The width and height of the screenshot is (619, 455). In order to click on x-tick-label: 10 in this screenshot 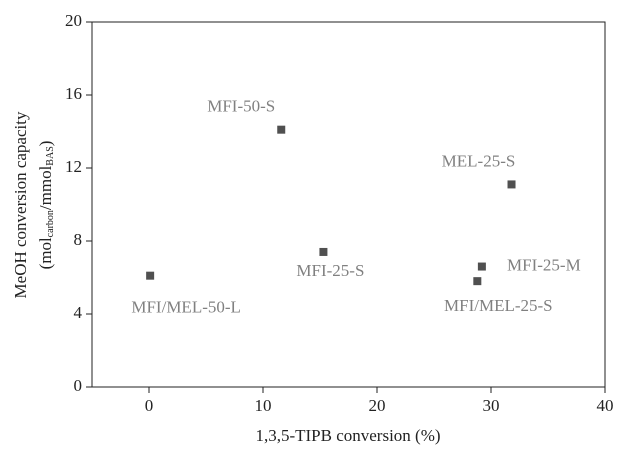, I will do `click(263, 405)`.